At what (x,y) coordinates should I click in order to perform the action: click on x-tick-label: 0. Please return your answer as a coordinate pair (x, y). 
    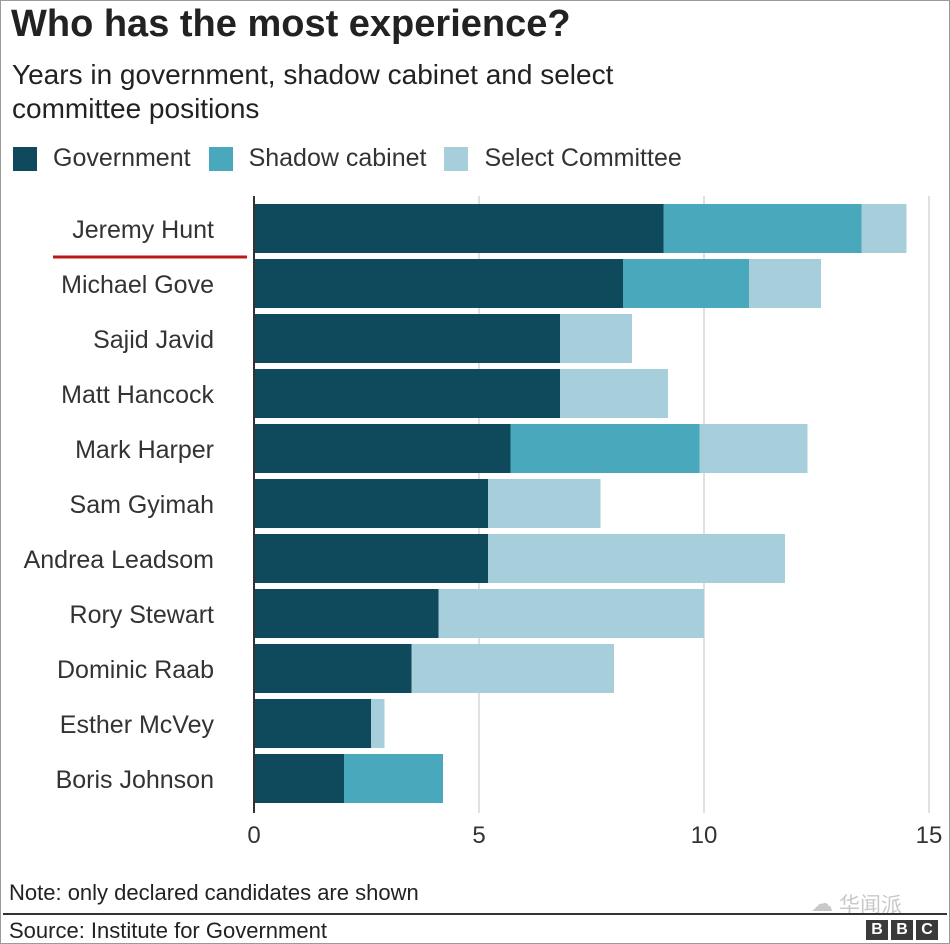
    Looking at the image, I should click on (253, 835).